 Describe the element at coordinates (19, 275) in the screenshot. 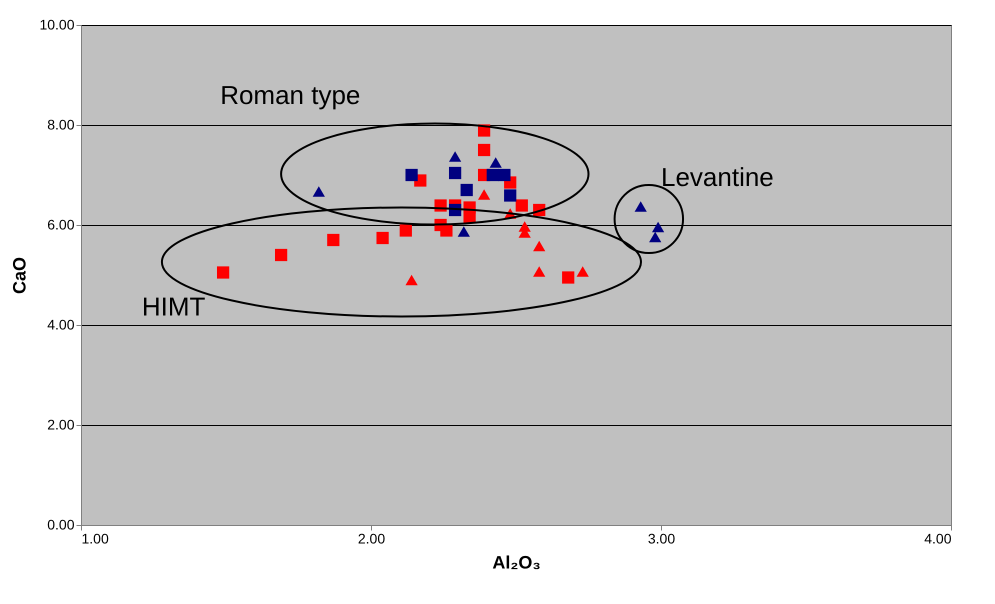

I see `y-axis-title: CaO` at that location.